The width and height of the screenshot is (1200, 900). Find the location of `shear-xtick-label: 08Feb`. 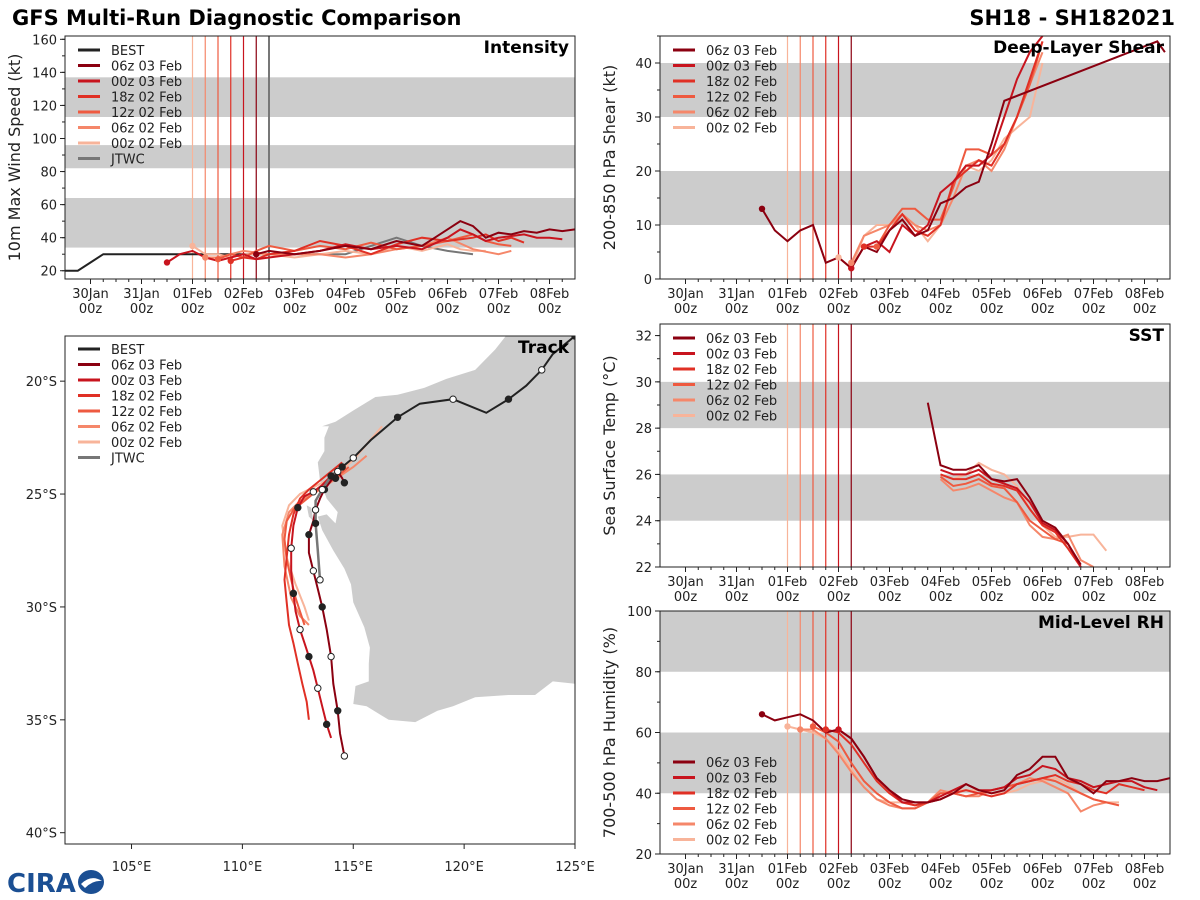

shear-xtick-label: 08Feb is located at coordinates (1145, 294).